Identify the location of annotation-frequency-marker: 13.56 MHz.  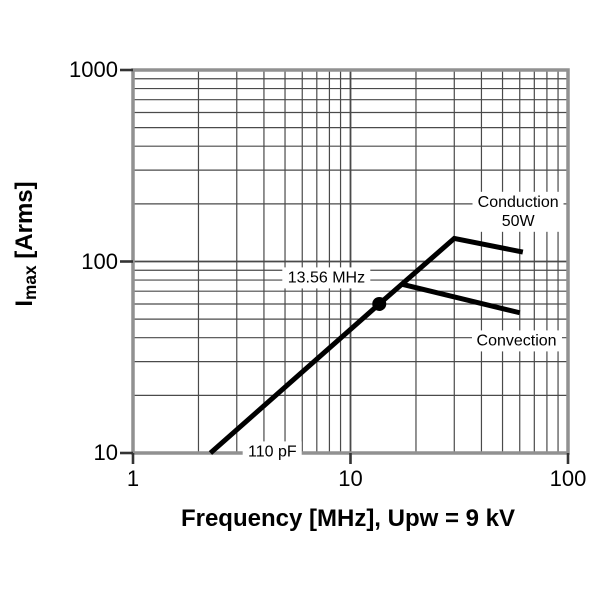
(326, 278).